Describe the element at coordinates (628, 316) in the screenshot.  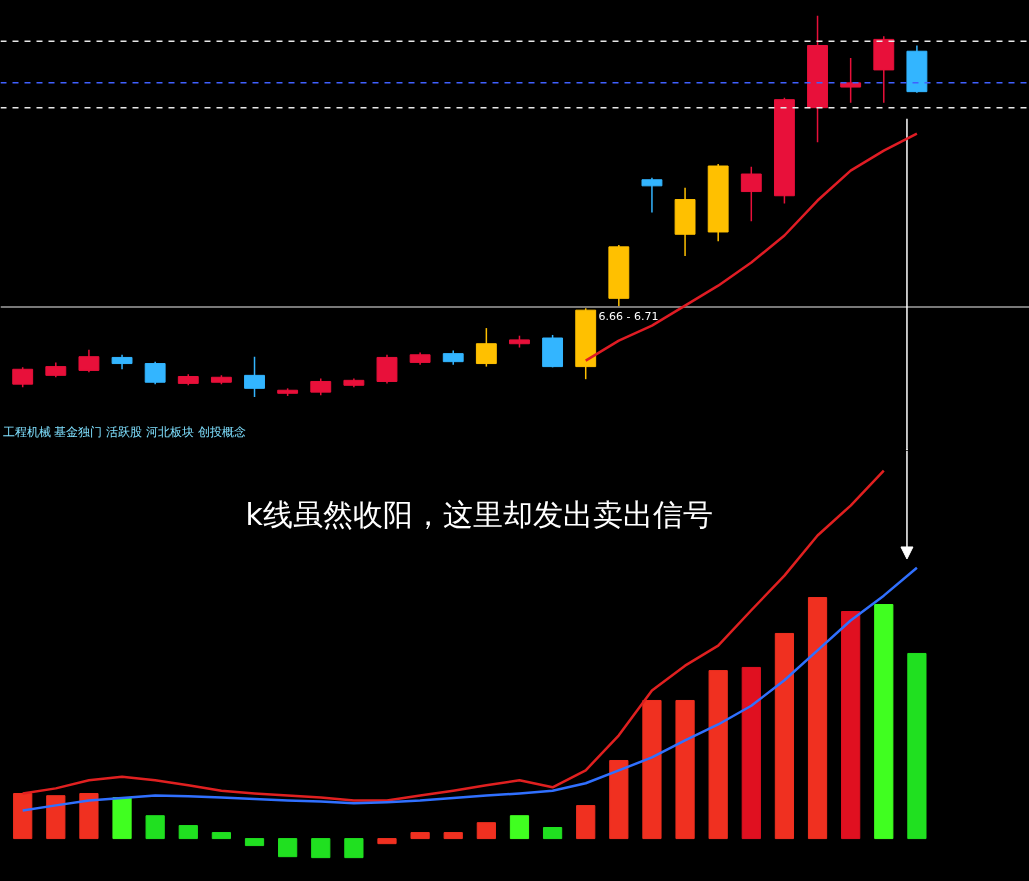
I see `annotation: 6.66 - 6.71` at that location.